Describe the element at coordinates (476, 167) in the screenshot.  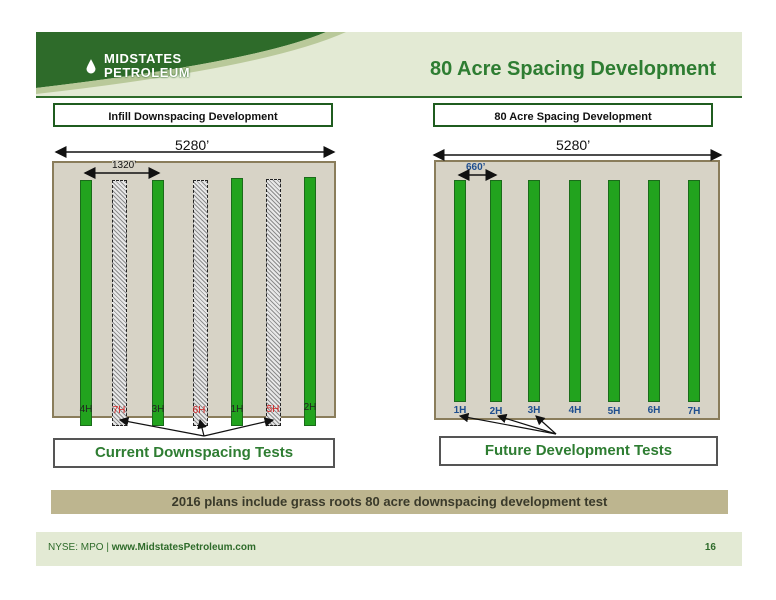
I see `right-spacing-label: 660’` at that location.